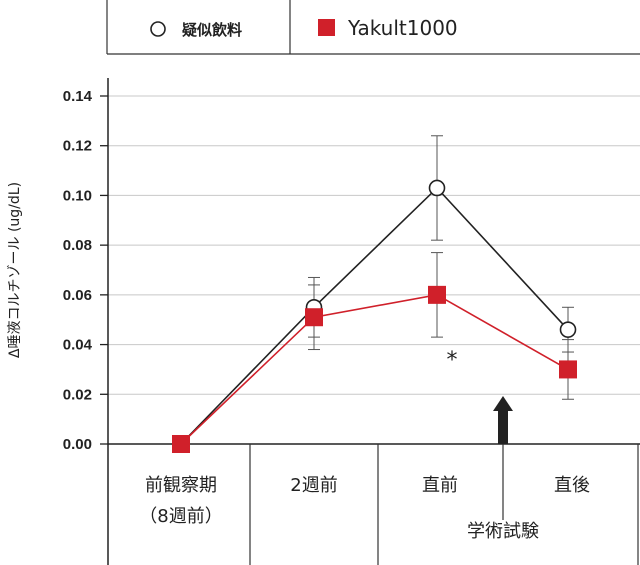  What do you see at coordinates (158, 29) in the screenshot?
I see `legend-marker-placebo` at bounding box center [158, 29].